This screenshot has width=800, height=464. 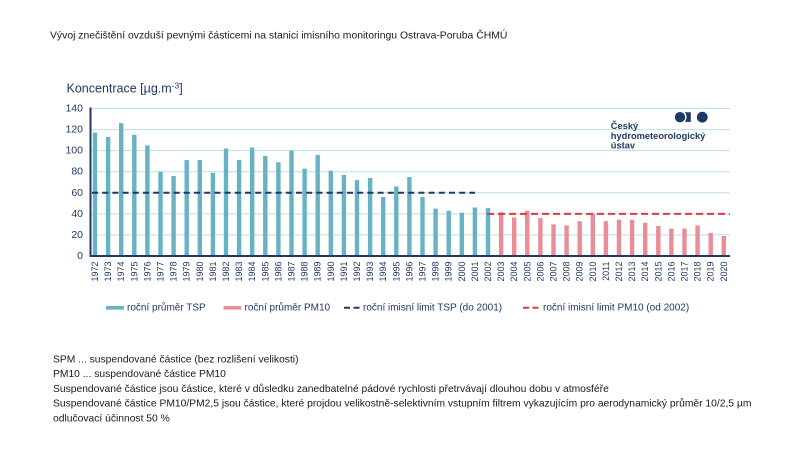 I want to click on svg-text: ústav, so click(x=623, y=145).